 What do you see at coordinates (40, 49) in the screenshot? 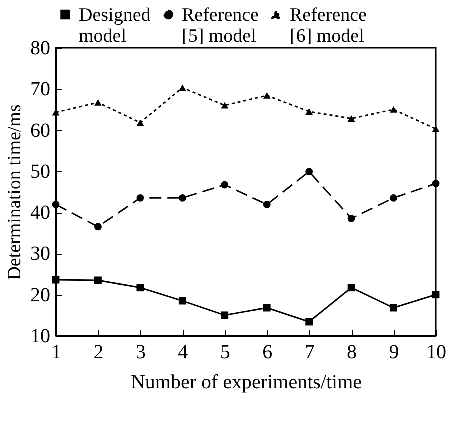
I see `y-tick-label: 80` at bounding box center [40, 49].